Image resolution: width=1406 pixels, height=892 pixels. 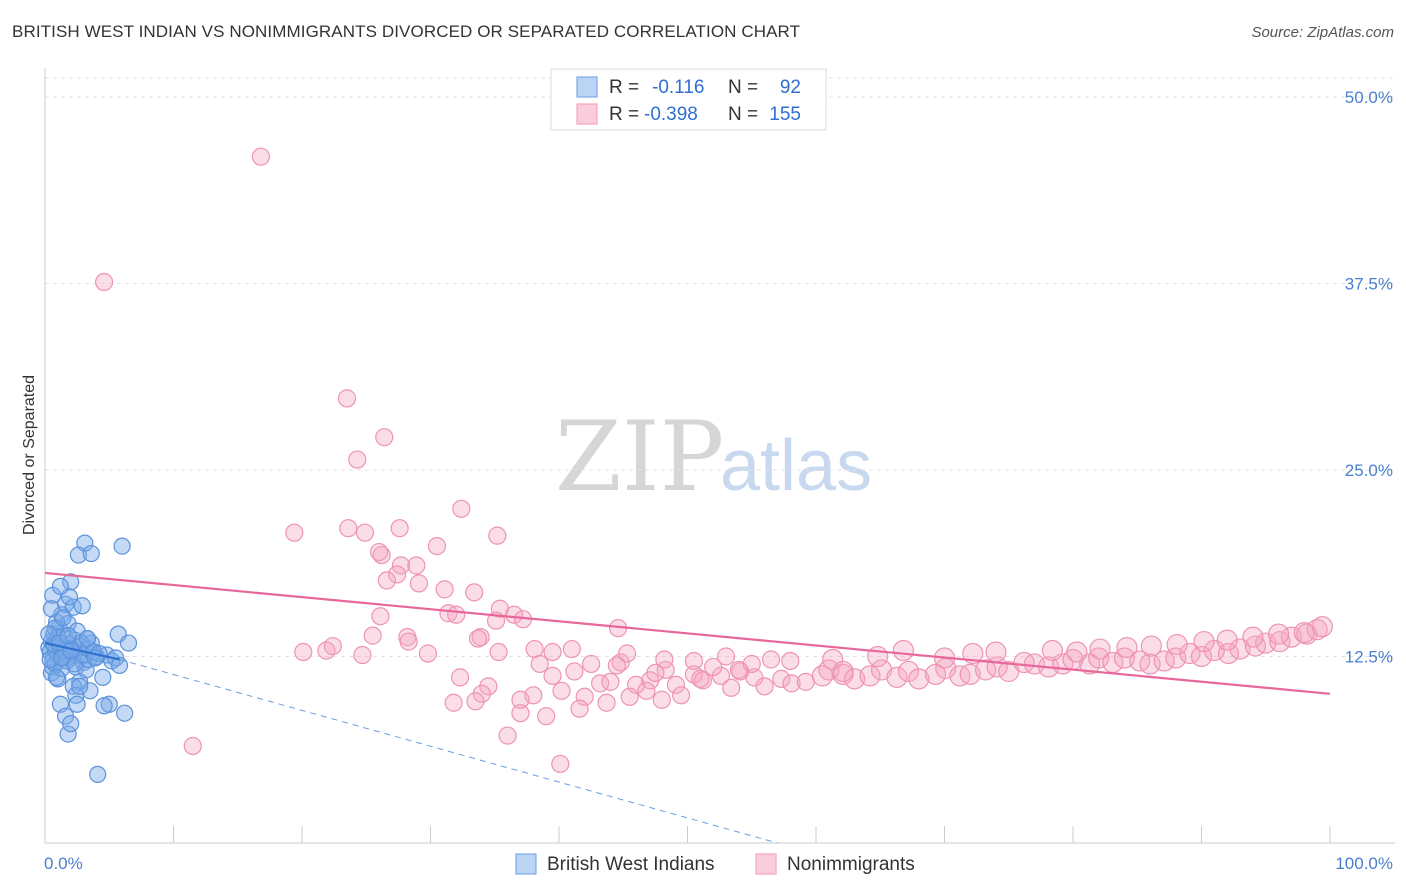 What do you see at coordinates (624, 87) in the screenshot?
I see `legend-r-label-1: R =` at bounding box center [624, 87].